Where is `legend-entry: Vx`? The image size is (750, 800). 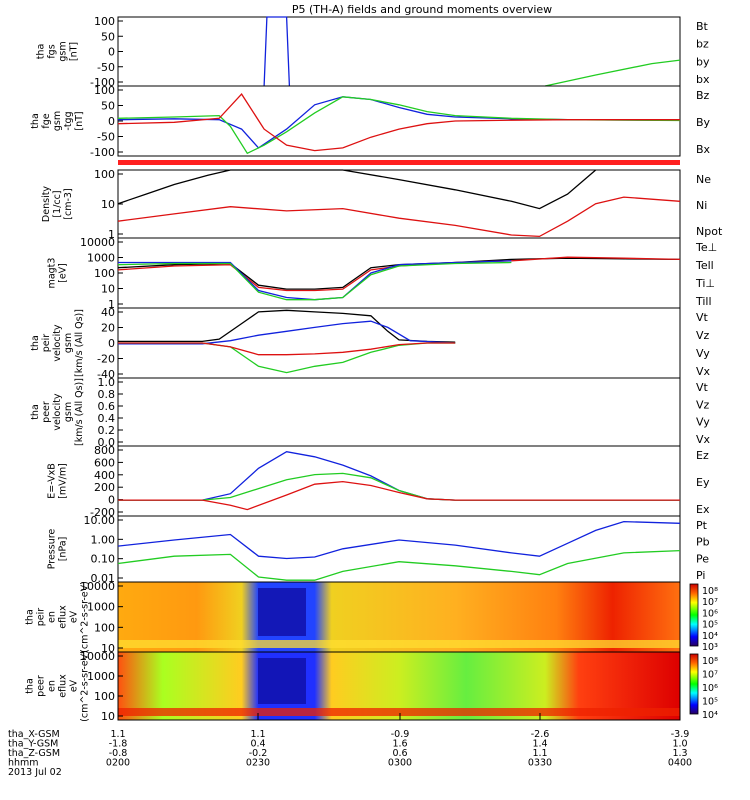
legend-entry: Vx is located at coordinates (703, 439).